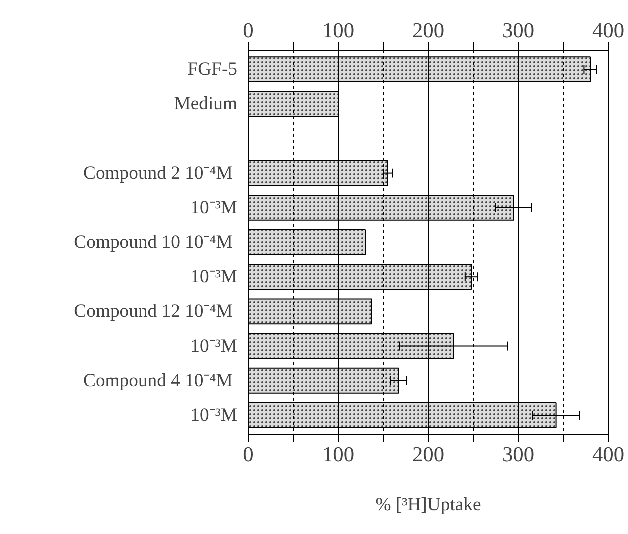 Image resolution: width=628 pixels, height=534 pixels. Describe the element at coordinates (159, 173) in the screenshot. I see `y-tick-label: Compound 2 10⁻⁴M` at that location.